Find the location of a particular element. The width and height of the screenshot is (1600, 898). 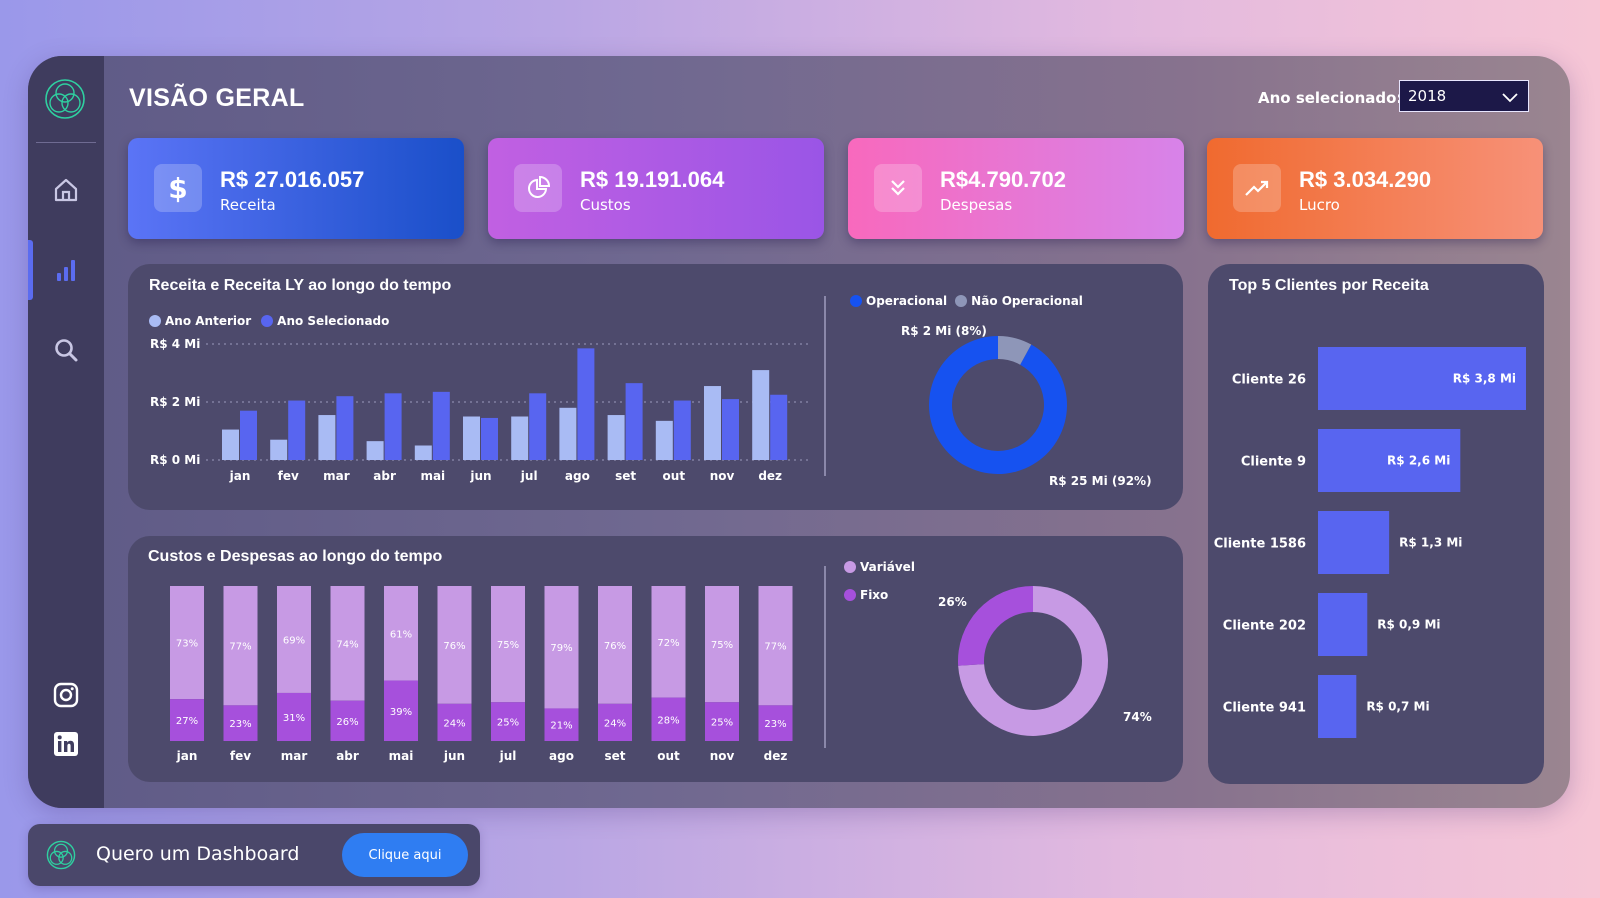

cost-donut-chart is located at coordinates (1033, 661).